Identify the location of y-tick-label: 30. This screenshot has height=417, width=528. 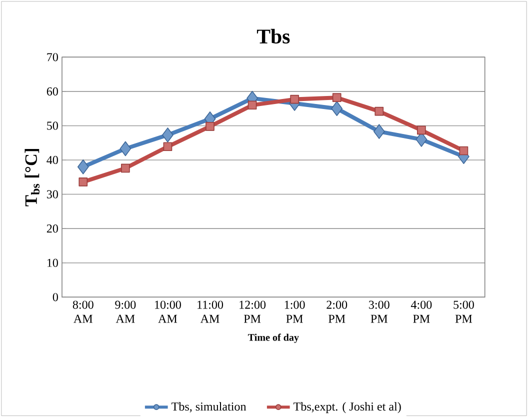
(52, 194).